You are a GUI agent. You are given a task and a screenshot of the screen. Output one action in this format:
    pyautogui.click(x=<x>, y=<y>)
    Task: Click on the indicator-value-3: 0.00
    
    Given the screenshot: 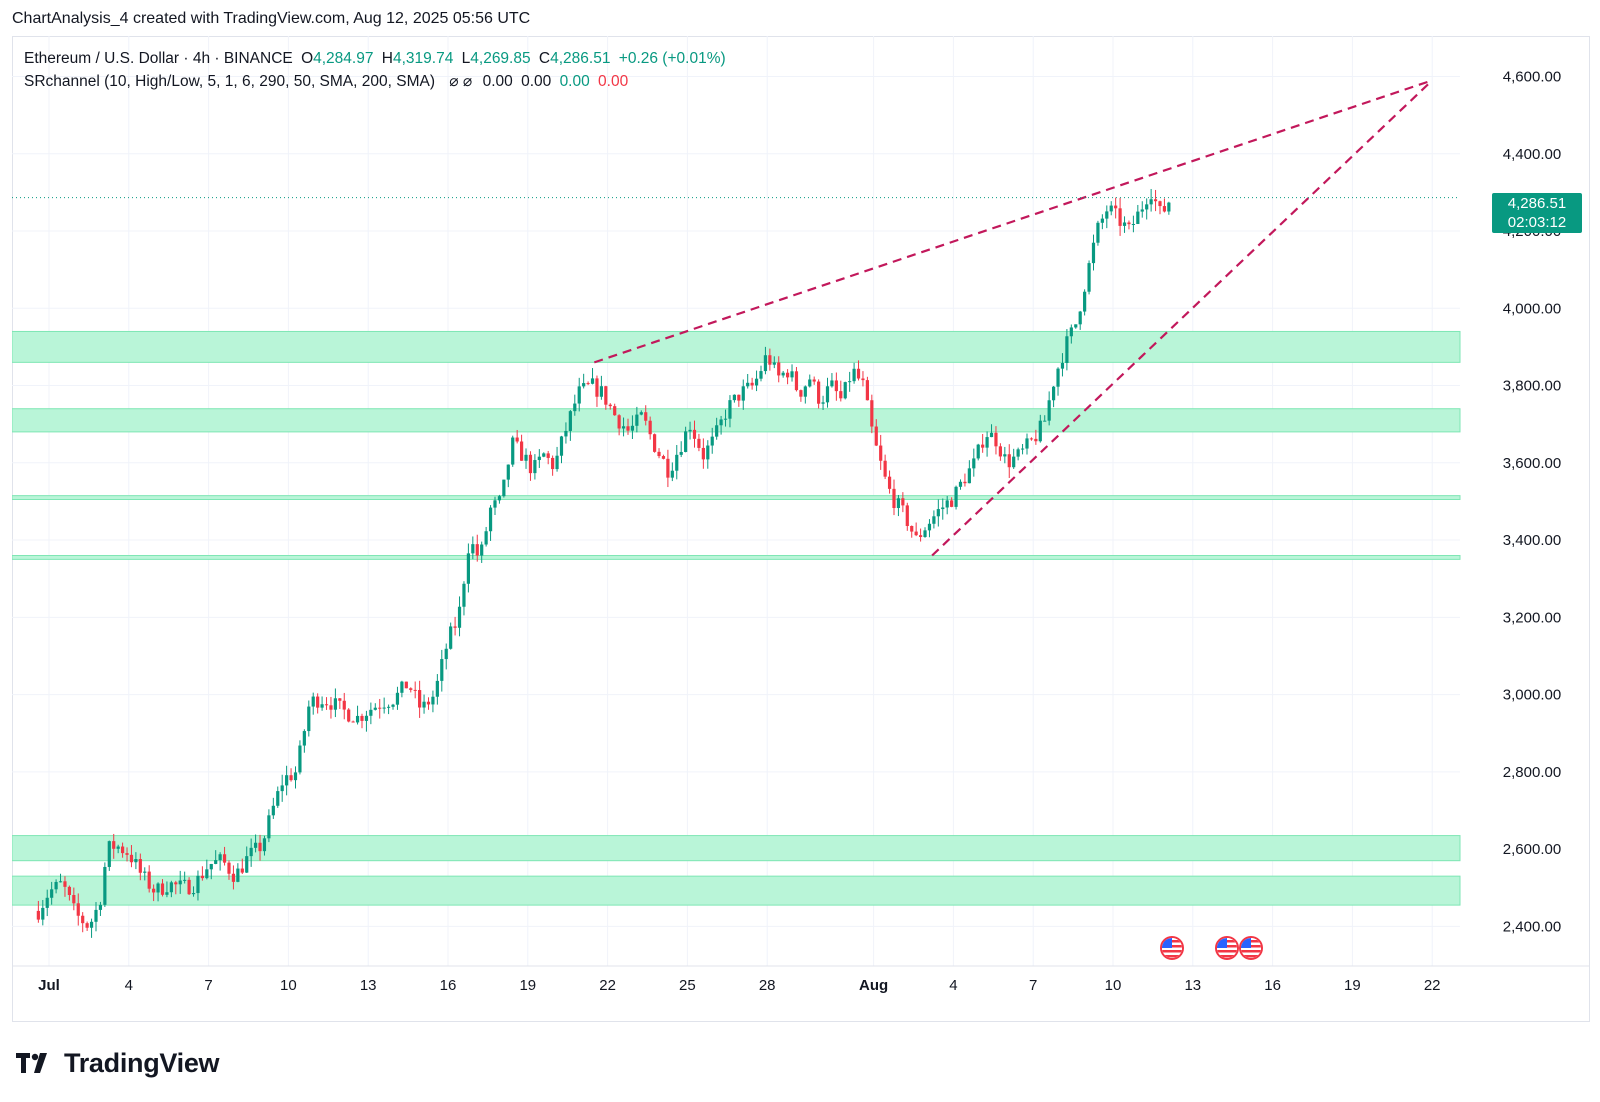 What is the action you would take?
    pyautogui.click(x=574, y=81)
    